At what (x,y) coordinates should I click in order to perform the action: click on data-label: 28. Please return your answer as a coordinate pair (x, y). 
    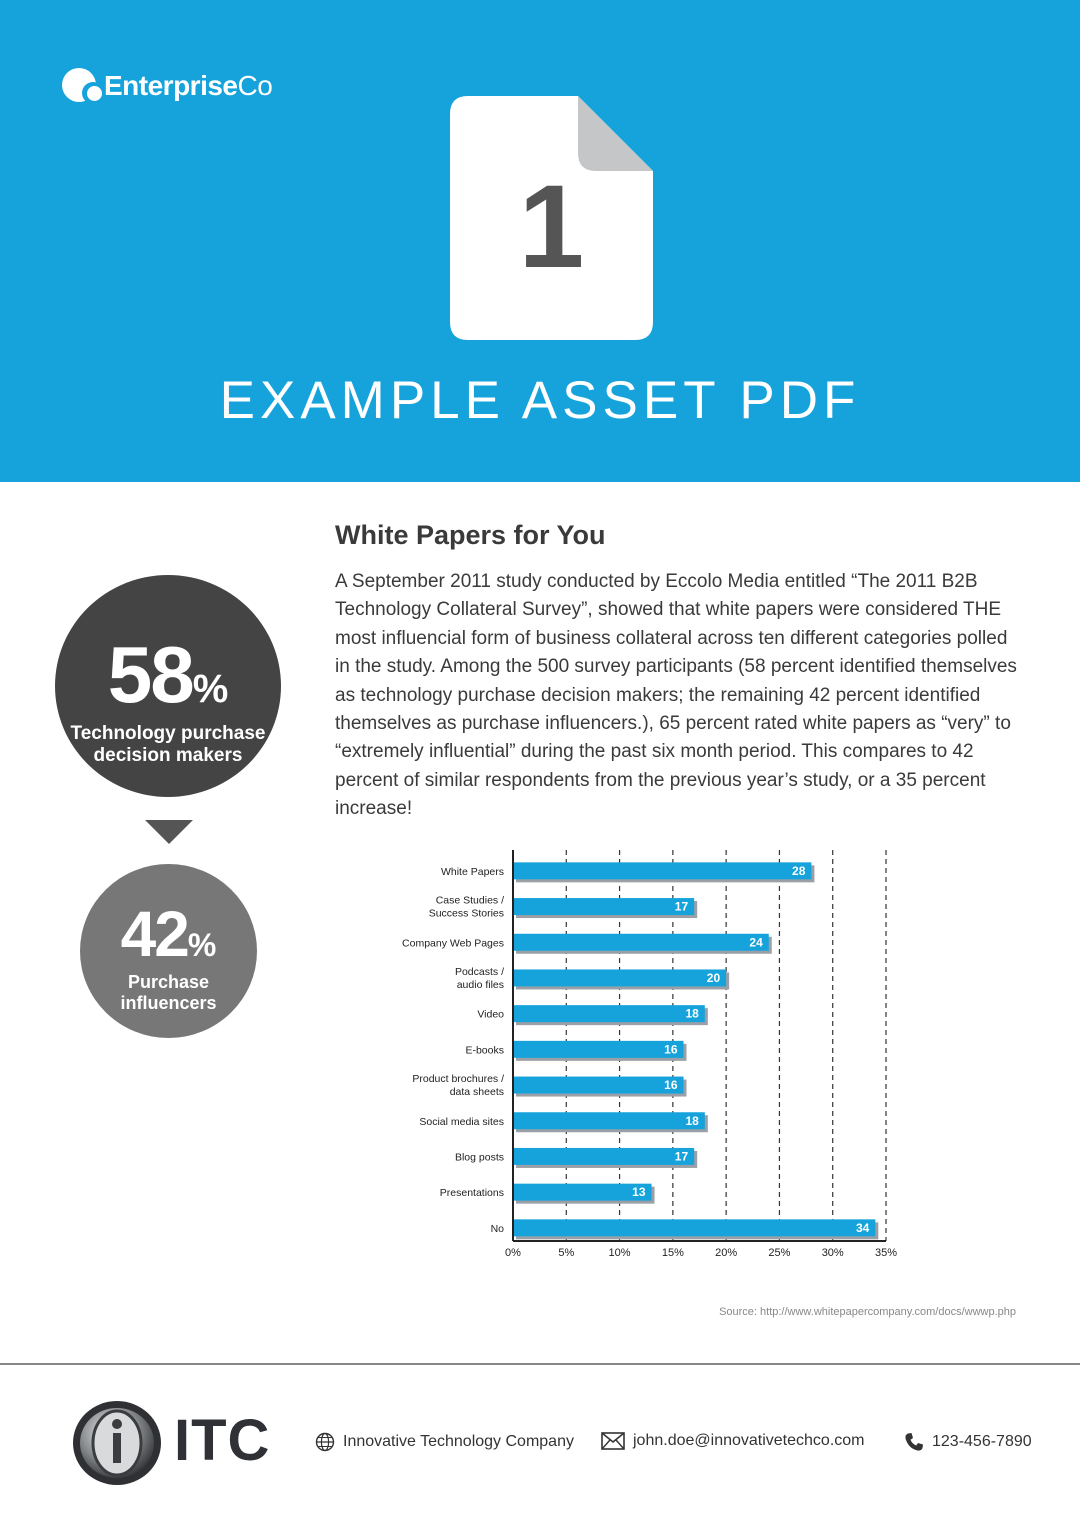
    Looking at the image, I should click on (799, 871).